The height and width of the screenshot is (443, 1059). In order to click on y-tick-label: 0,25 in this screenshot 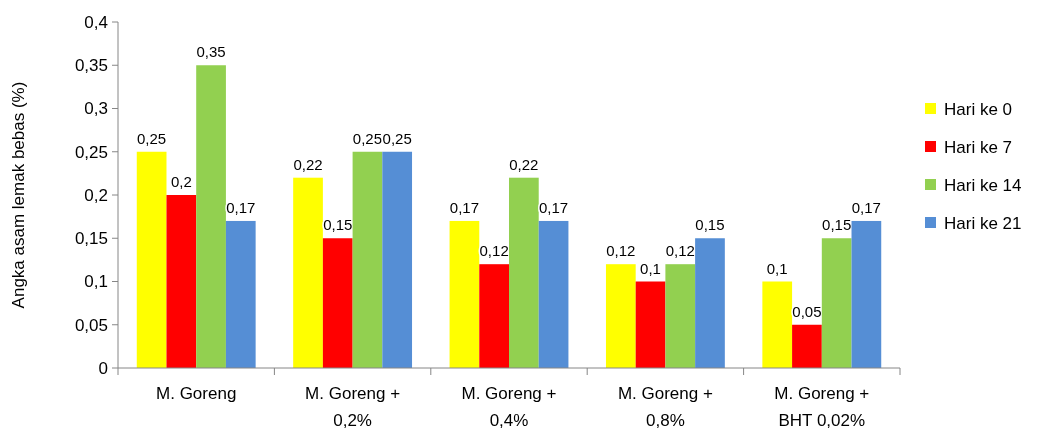, I will do `click(91, 152)`.